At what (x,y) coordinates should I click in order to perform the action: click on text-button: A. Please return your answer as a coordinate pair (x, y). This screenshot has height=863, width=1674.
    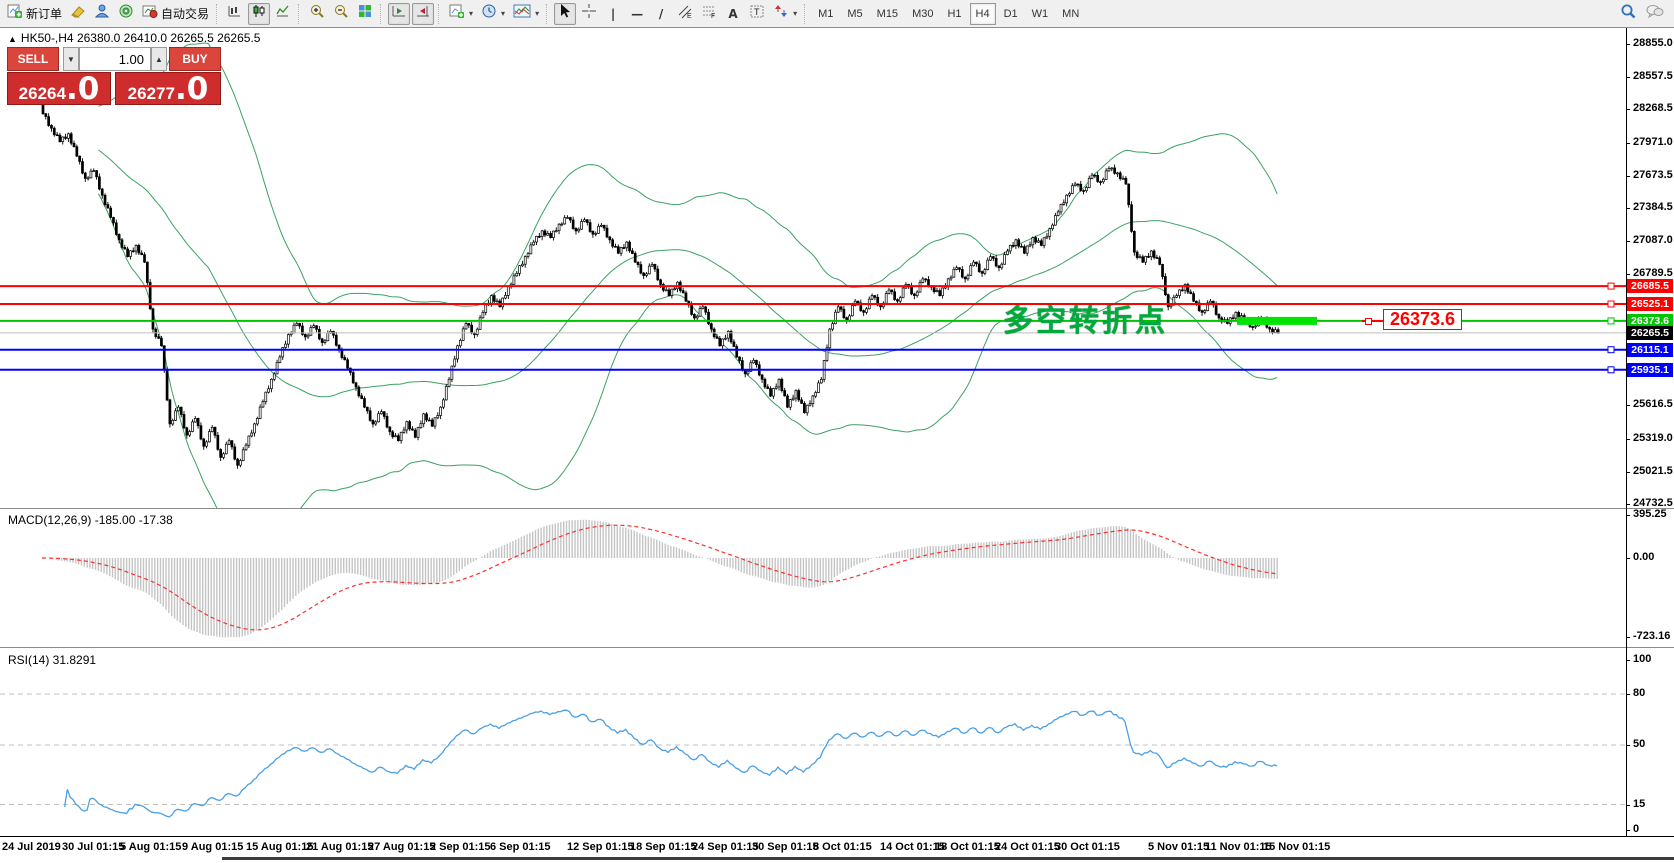
    Looking at the image, I should click on (733, 14).